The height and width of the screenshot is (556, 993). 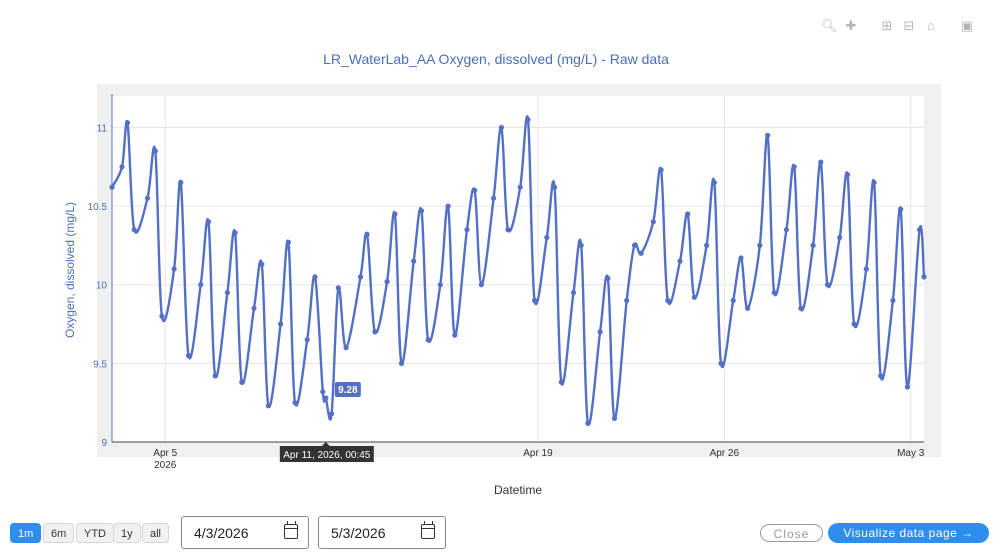 I want to click on close-button: Close, so click(x=791, y=533).